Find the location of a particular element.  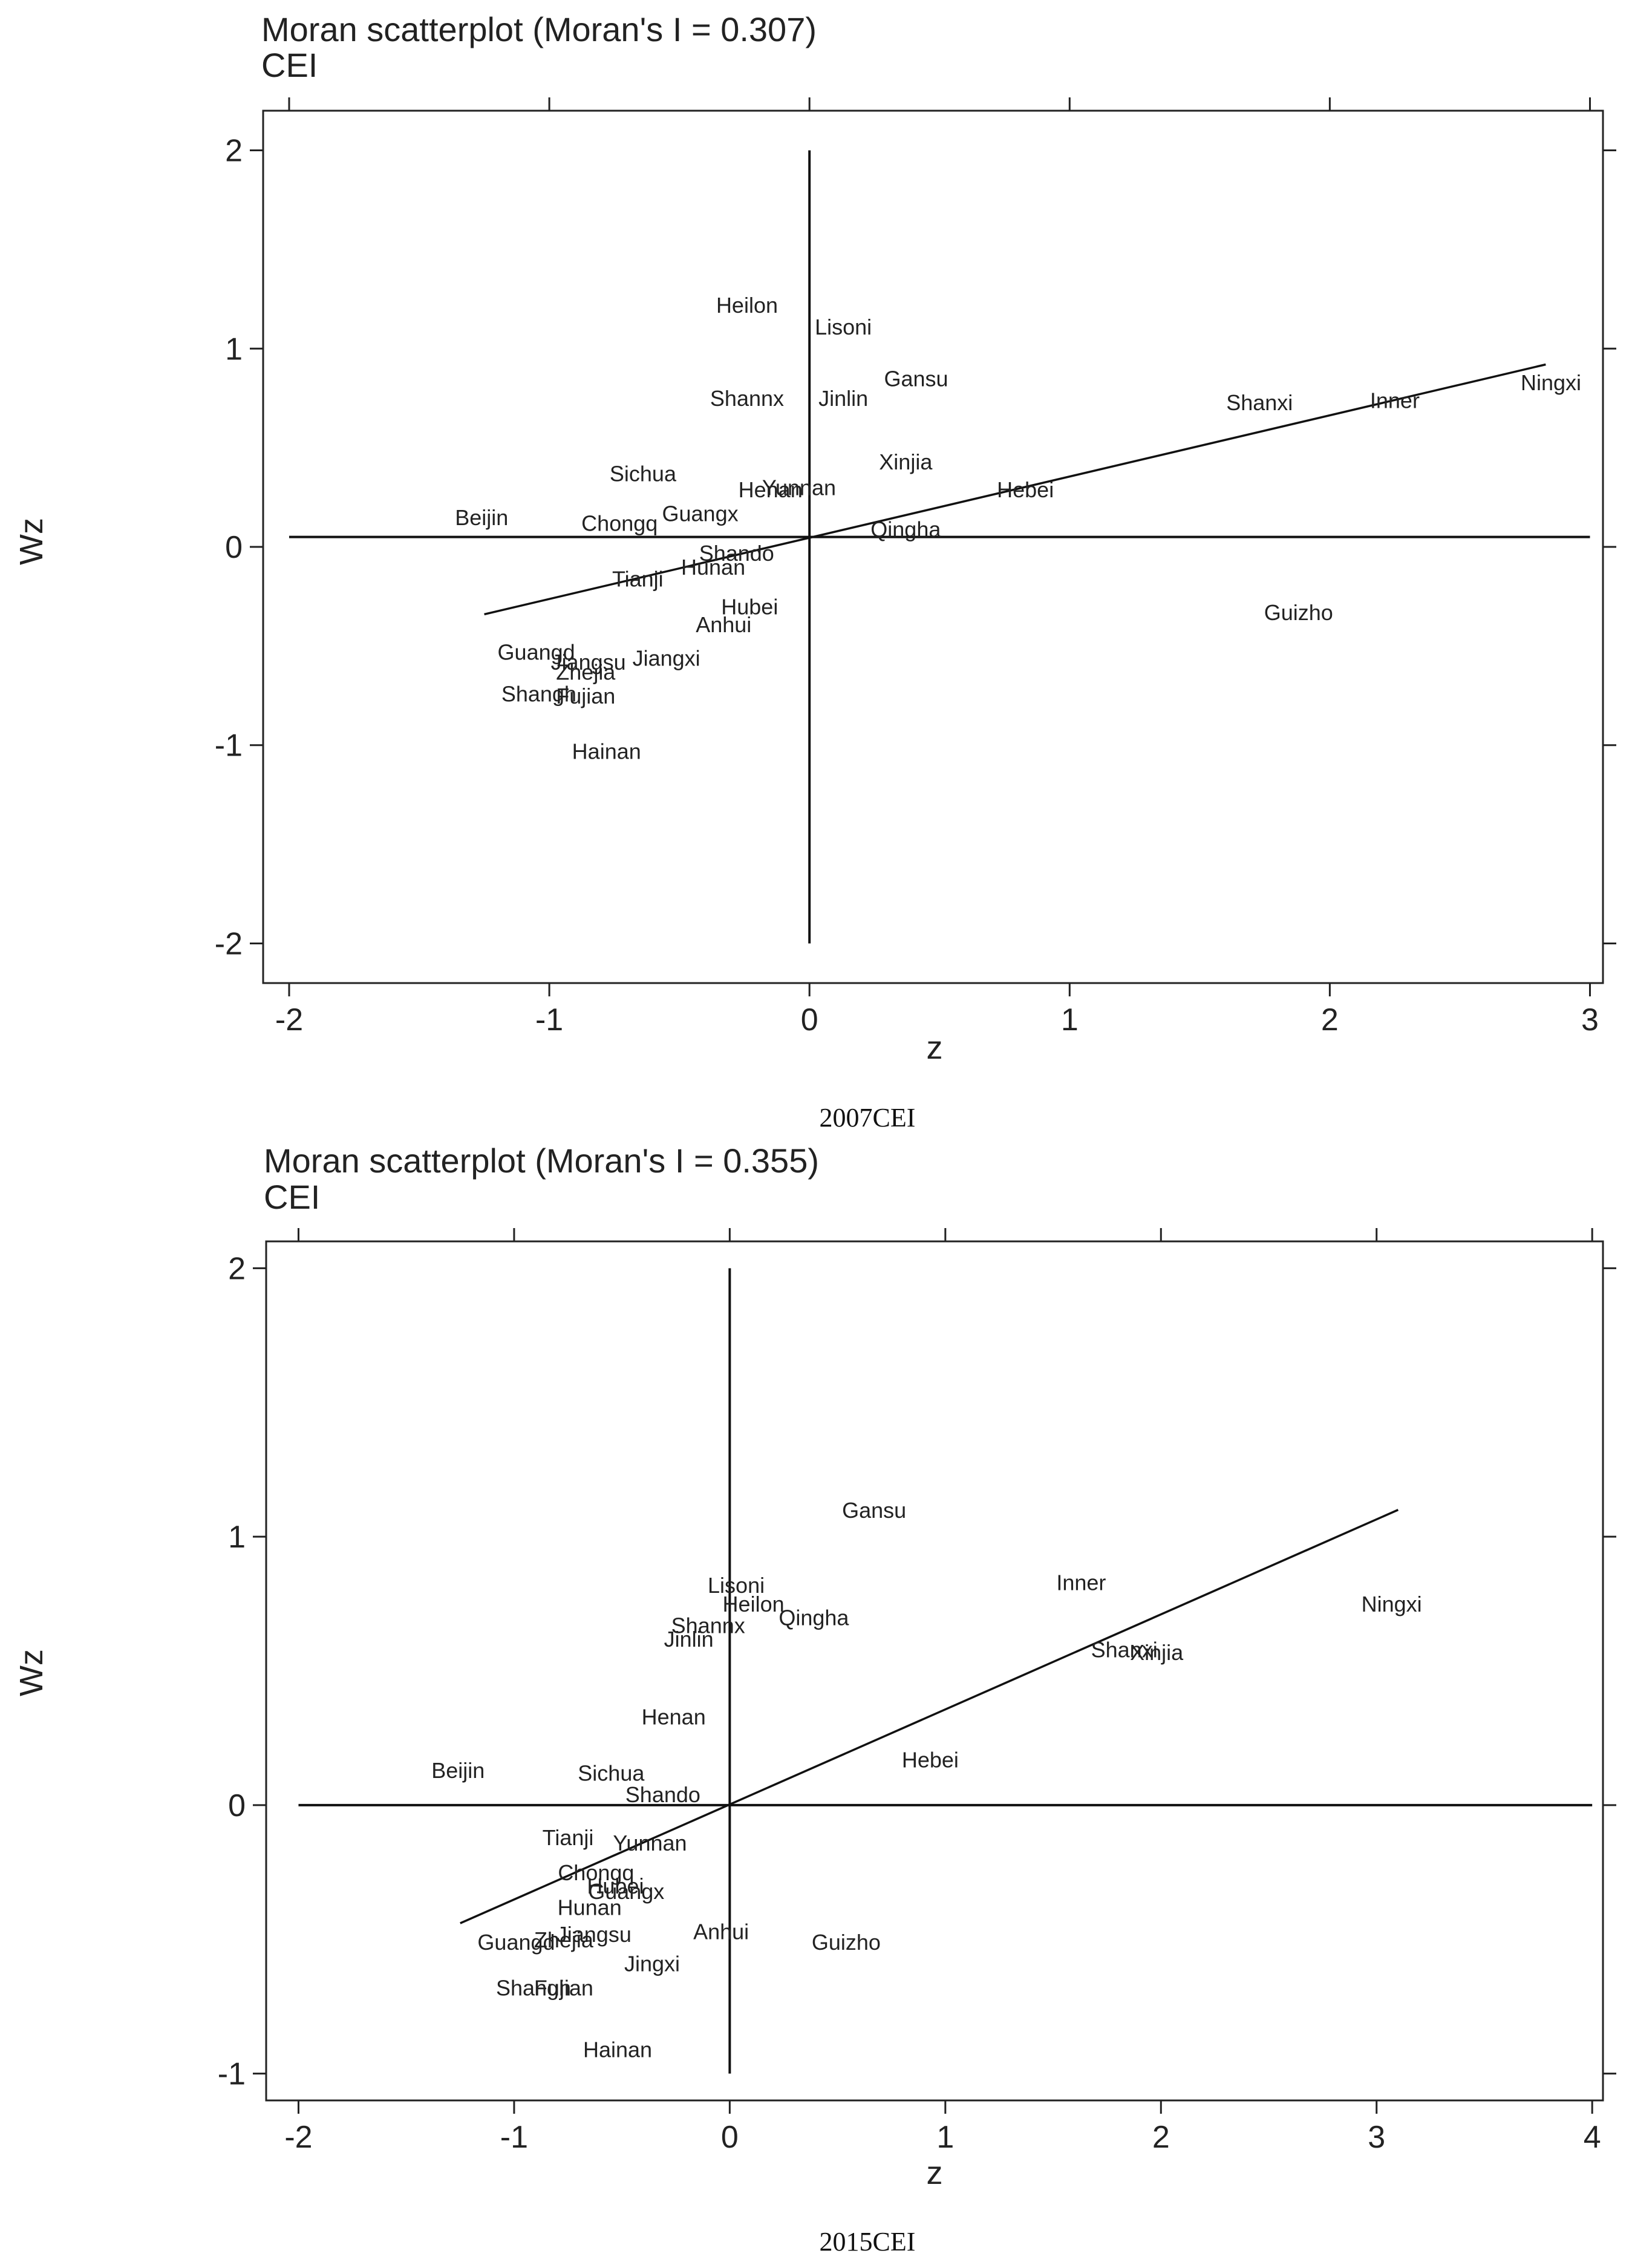

y-tick-label: -2 is located at coordinates (229, 943).